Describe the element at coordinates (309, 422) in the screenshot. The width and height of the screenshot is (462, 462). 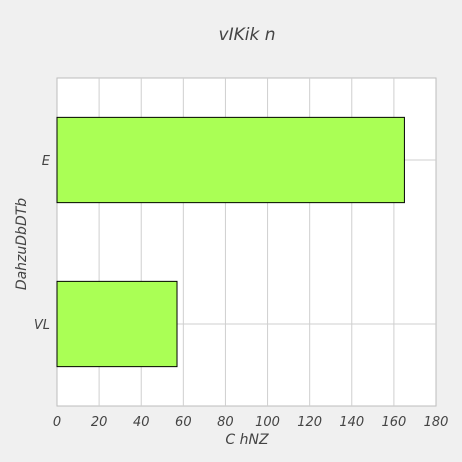
I see `x-tick-label: 120` at that location.